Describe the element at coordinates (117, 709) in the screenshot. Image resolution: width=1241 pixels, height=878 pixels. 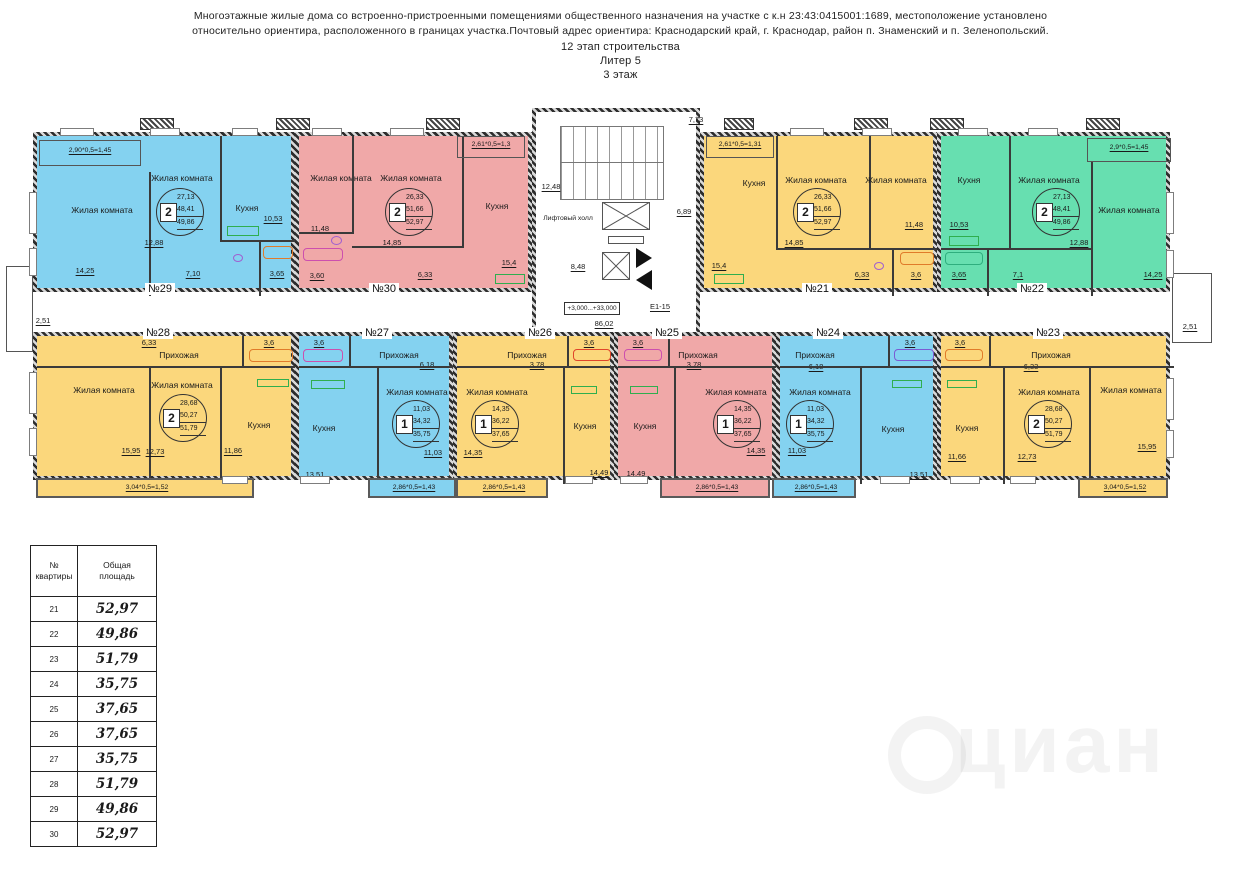
I see `apt-area-cell: 37,65` at that location.